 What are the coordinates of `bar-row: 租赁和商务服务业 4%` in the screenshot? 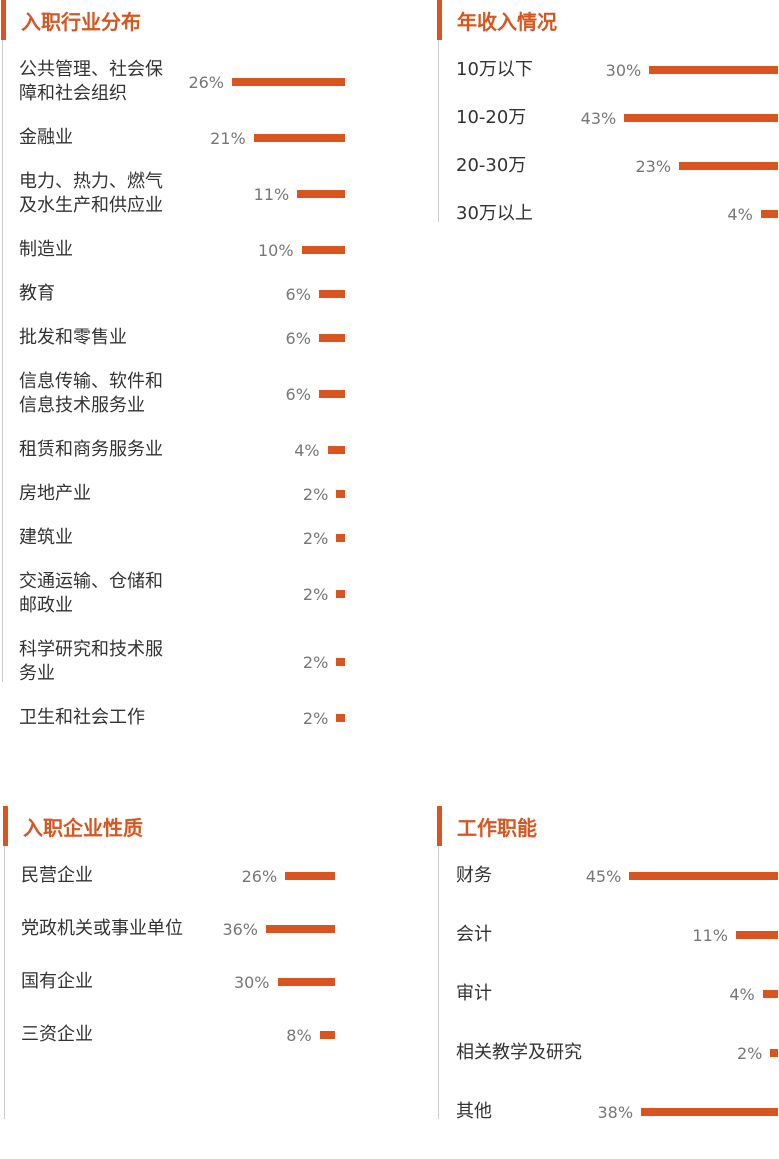 It's located at (182, 450).